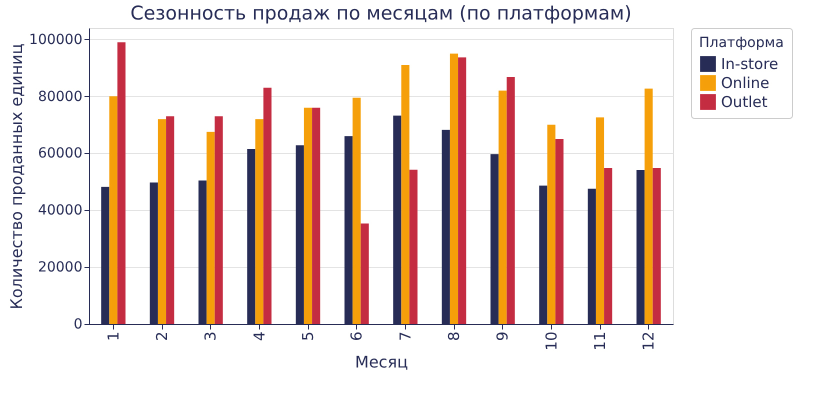 The height and width of the screenshot is (407, 814). I want to click on y-tick-label: 40000, so click(60, 210).